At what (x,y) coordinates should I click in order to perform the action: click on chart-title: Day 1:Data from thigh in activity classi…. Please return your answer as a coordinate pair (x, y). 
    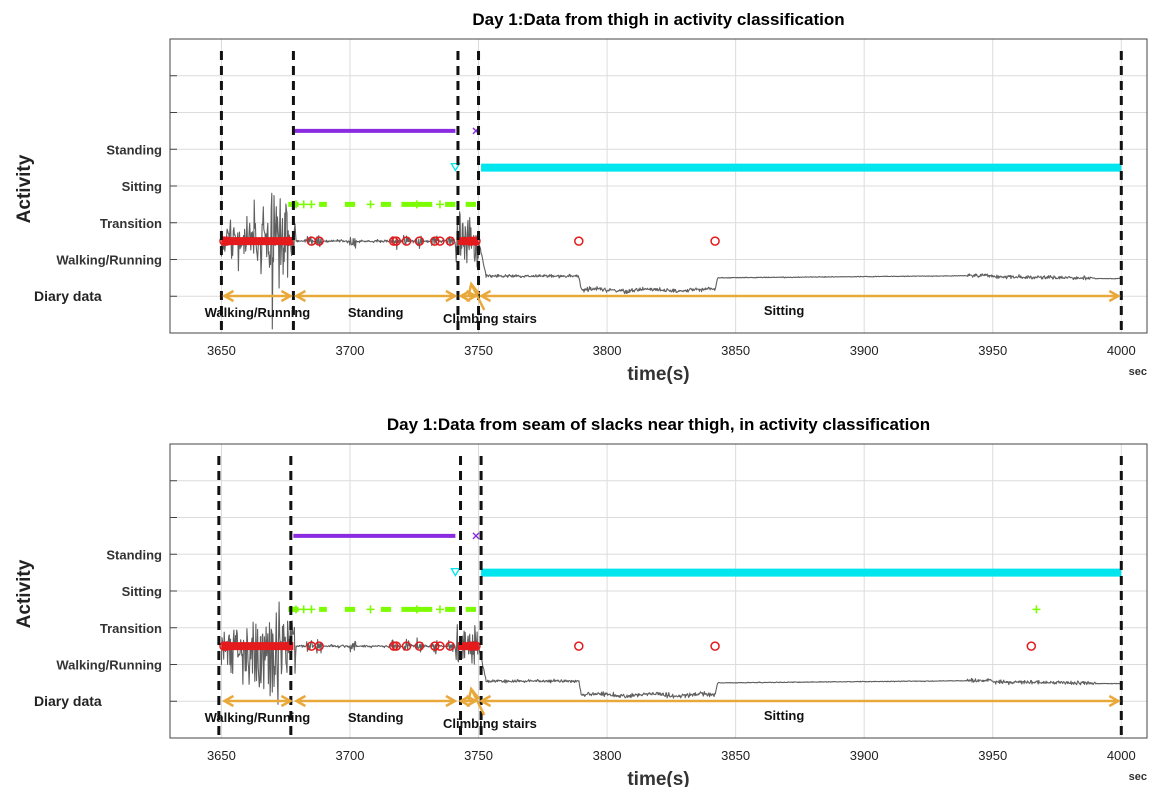
    Looking at the image, I should click on (658, 19).